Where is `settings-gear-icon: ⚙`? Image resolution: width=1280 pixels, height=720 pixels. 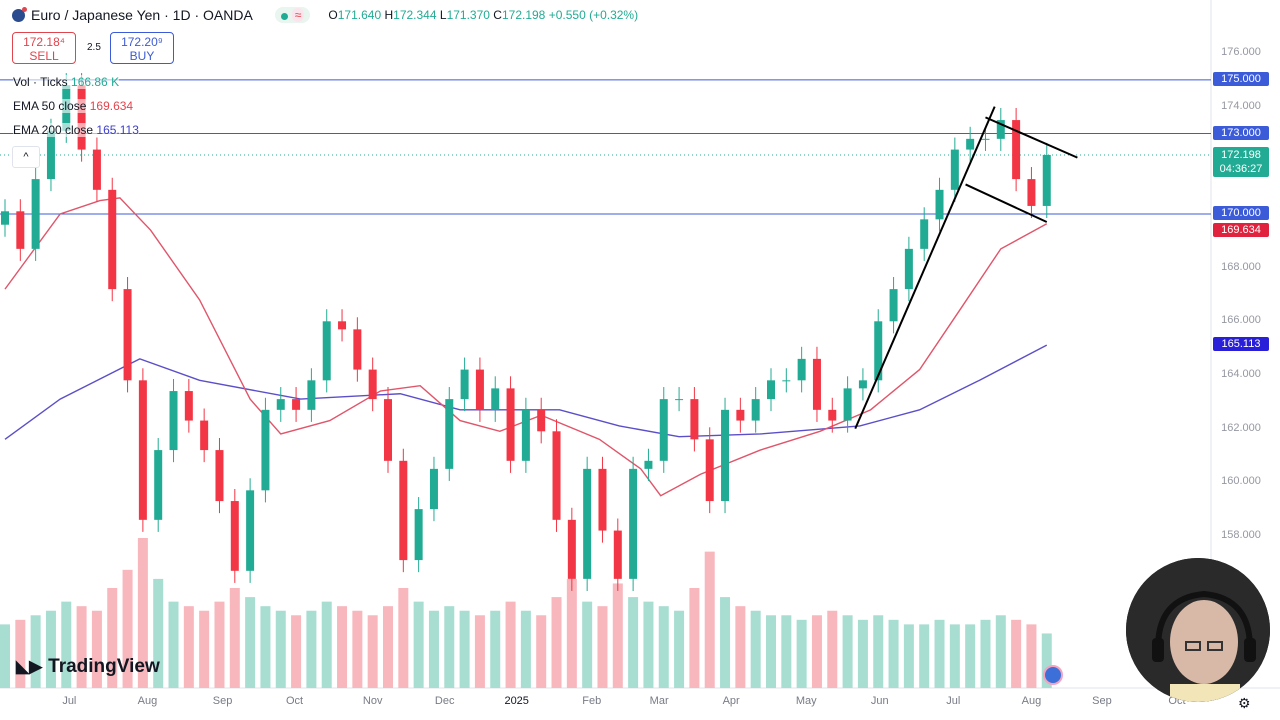 settings-gear-icon: ⚙ is located at coordinates (1244, 703).